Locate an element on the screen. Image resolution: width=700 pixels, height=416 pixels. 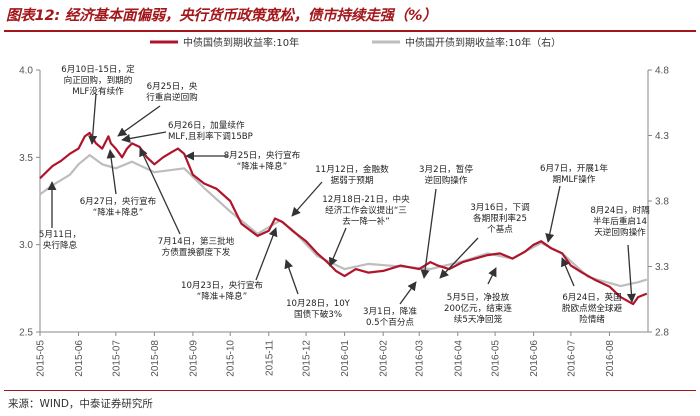
annotation-label-line: 6月24日，英国 is located at coordinates (591, 297).